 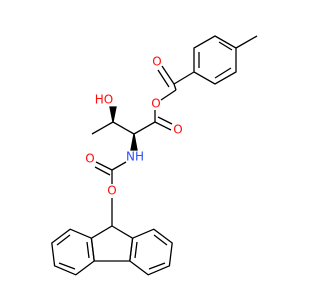 I want to click on atom-label: HO, so click(x=104, y=100).